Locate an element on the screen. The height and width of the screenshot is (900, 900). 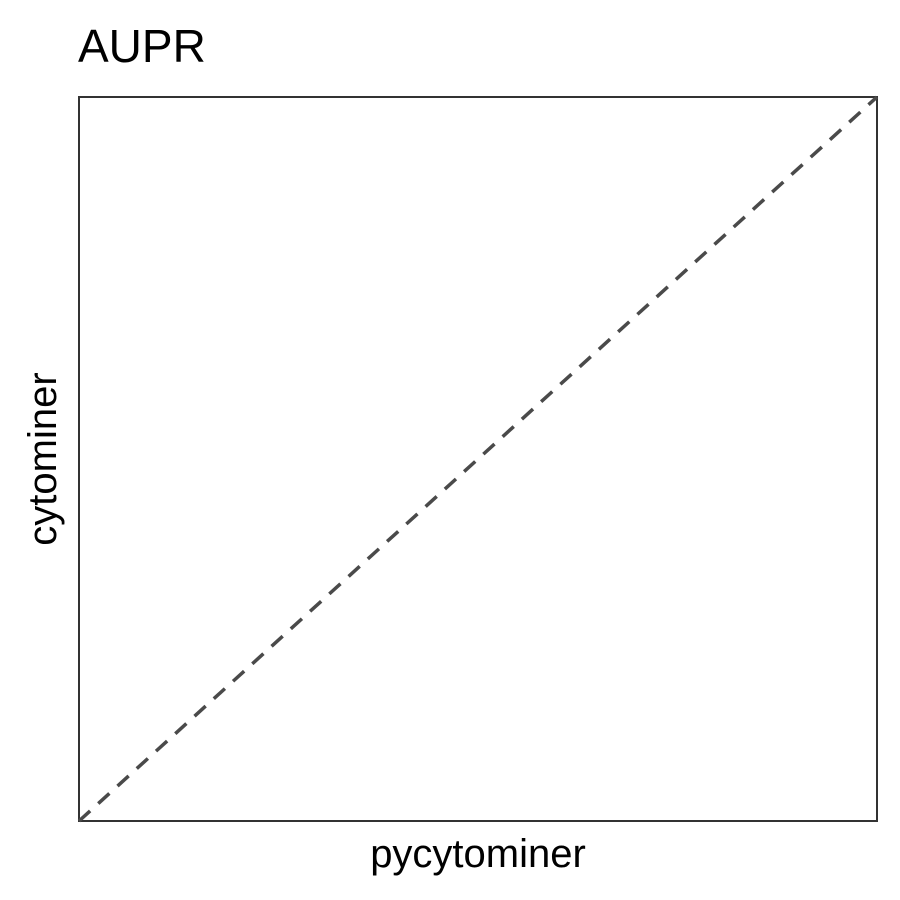
chart-title: AUPR is located at coordinates (142, 46).